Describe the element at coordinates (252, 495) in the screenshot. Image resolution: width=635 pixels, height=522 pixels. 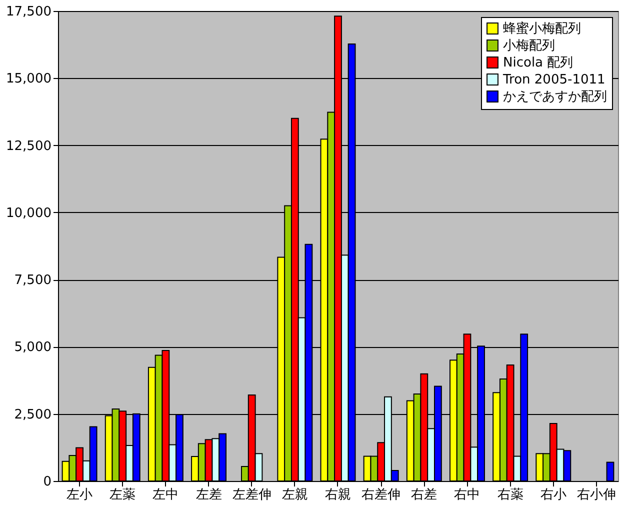
I see `x-tick-label: 左差伸` at that location.